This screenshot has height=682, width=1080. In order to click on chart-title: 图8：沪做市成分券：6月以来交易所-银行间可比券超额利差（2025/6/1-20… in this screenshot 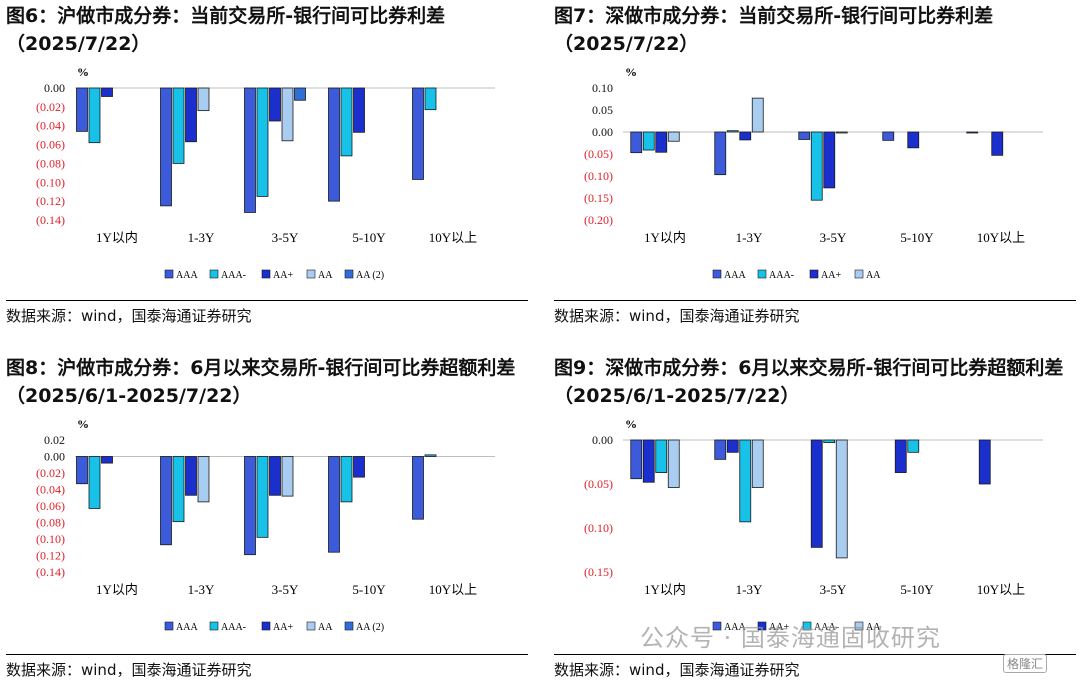, I will do `click(261, 382)`.